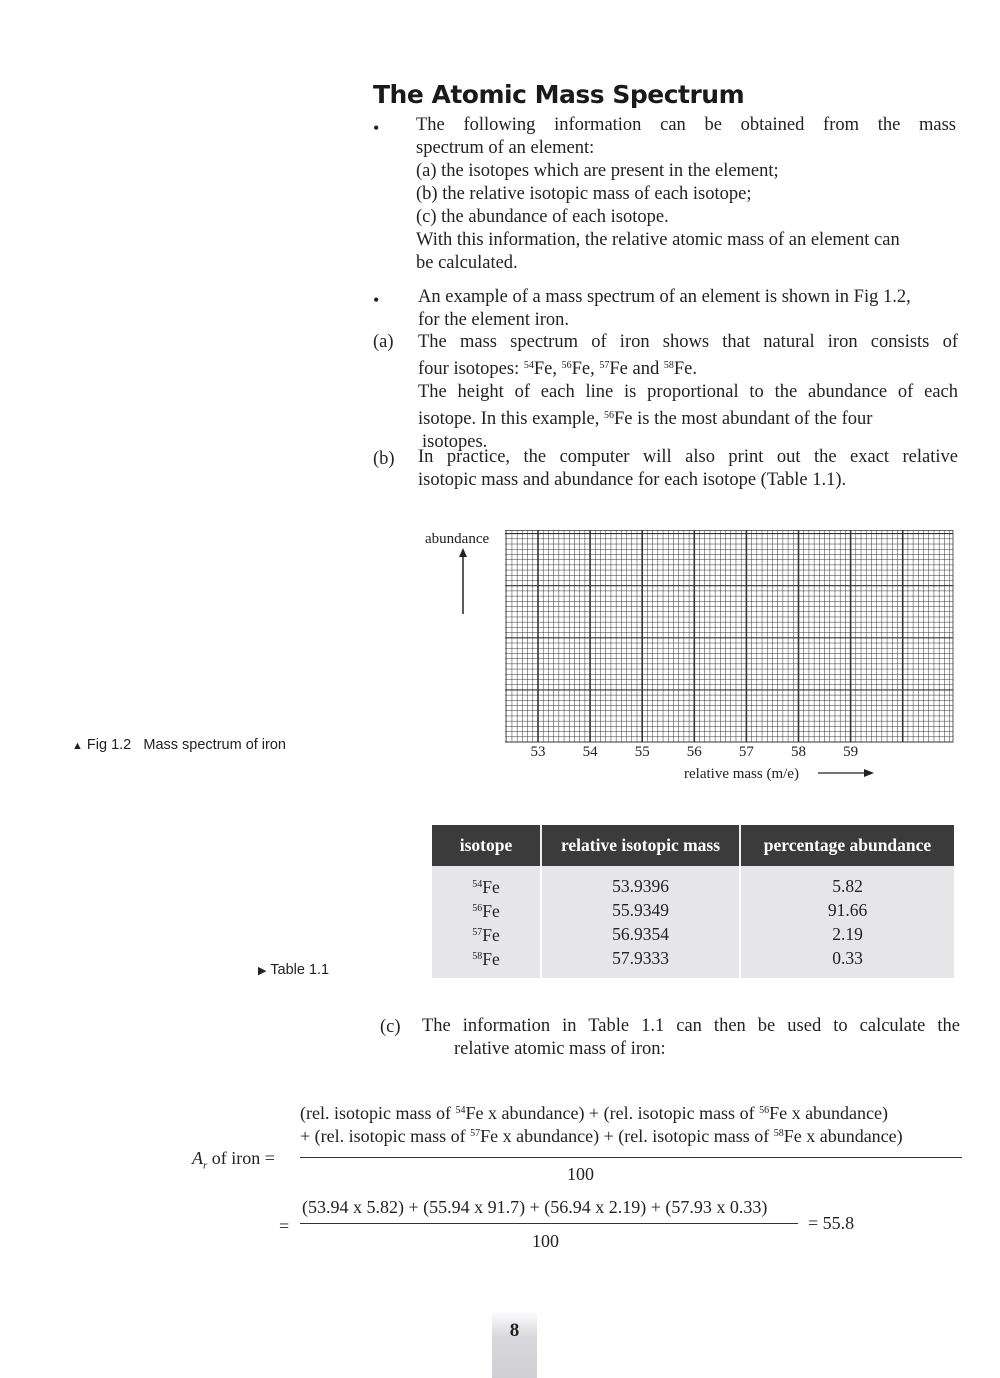 This screenshot has width=1000, height=1378. What do you see at coordinates (741, 774) in the screenshot?
I see `x-axis-label: relative mass (m/e)` at bounding box center [741, 774].